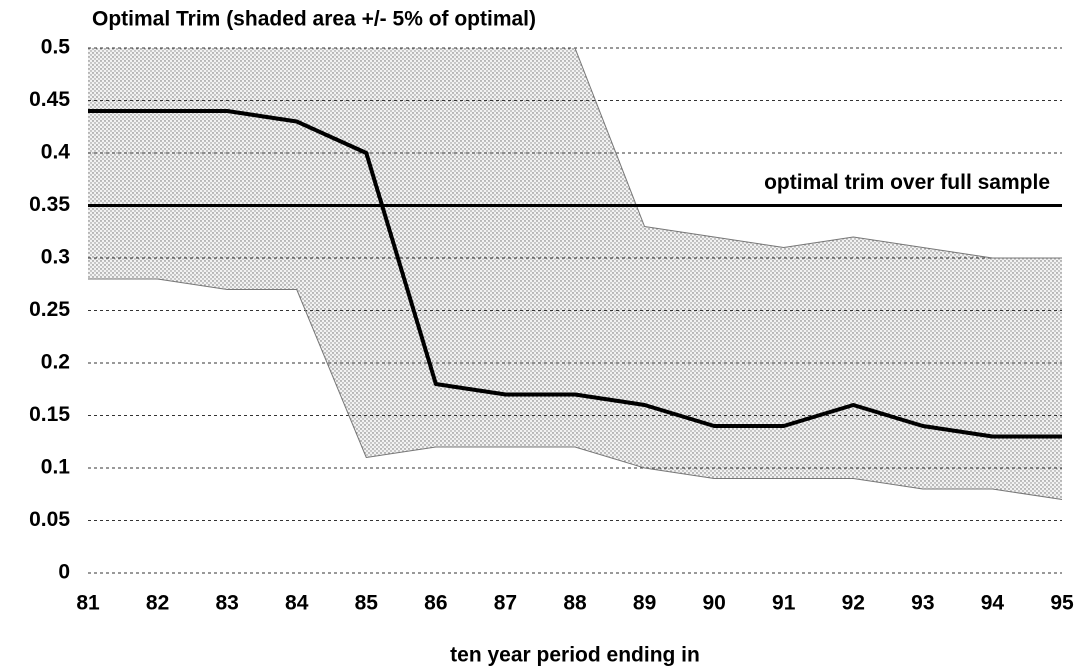  Describe the element at coordinates (49, 204) in the screenshot. I see `y-tick-label: 0.35` at that location.